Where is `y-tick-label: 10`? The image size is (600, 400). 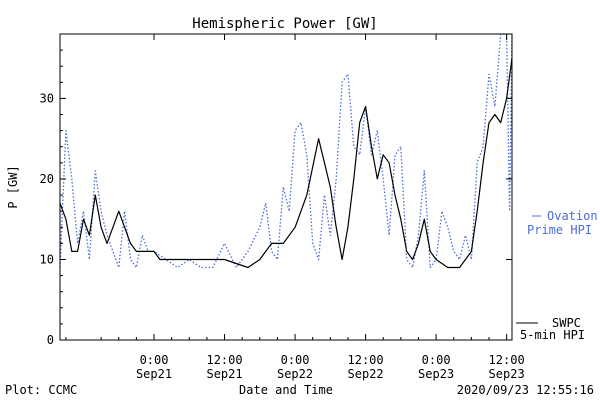
y-tick-label: 10 is located at coordinates (47, 259).